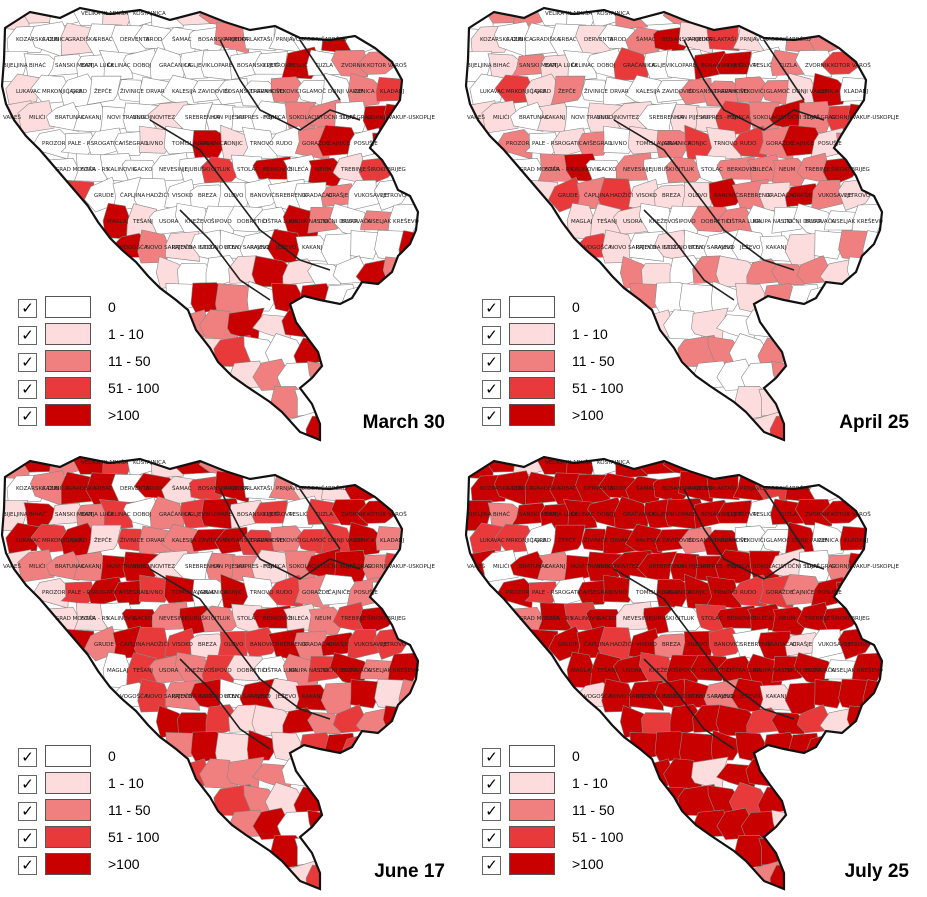 The height and width of the screenshot is (897, 927). What do you see at coordinates (132, 540) in the screenshot?
I see `place-label: ŽIVINICE` at bounding box center [132, 540].